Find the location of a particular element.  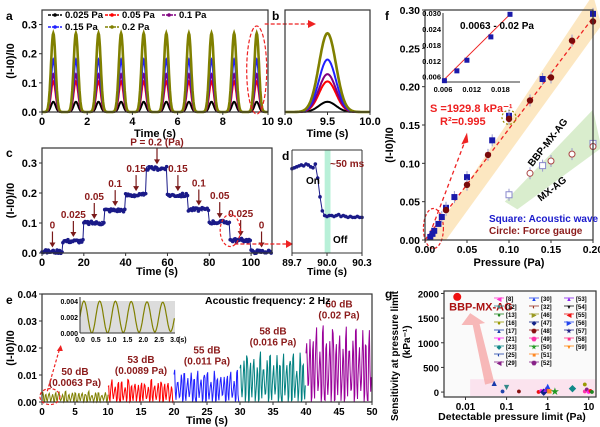

step-label: 0.025 is located at coordinates (240, 214).